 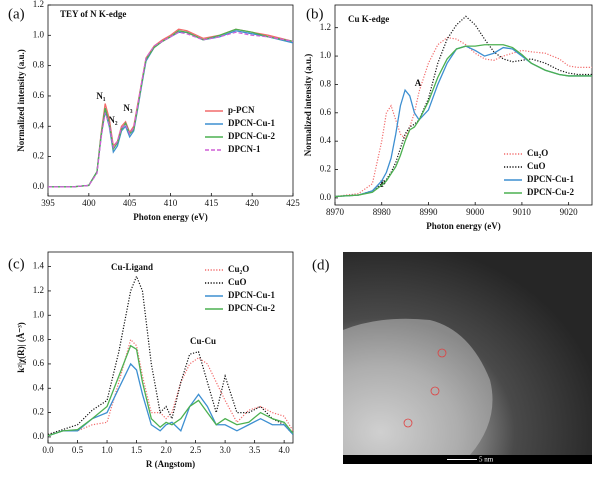 What do you see at coordinates (203, 341) in the screenshot?
I see `annotation: Cu-Cu` at bounding box center [203, 341].